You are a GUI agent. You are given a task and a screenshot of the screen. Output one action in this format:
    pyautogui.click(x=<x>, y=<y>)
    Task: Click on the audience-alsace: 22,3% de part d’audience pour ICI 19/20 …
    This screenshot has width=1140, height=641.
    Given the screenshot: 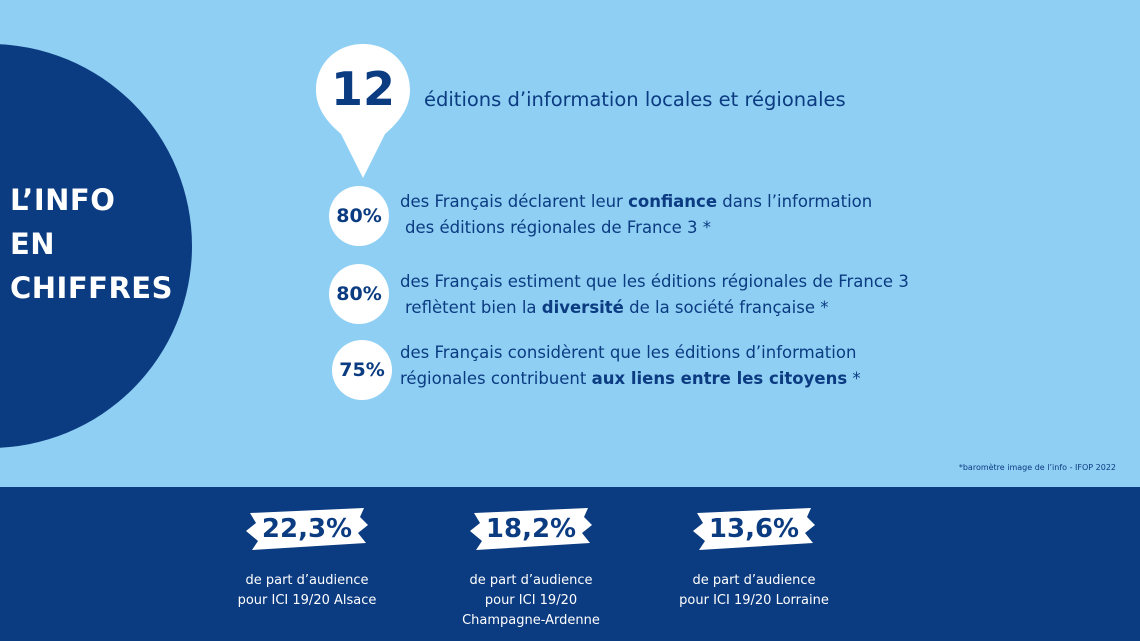 What is the action you would take?
    pyautogui.click(x=307, y=558)
    